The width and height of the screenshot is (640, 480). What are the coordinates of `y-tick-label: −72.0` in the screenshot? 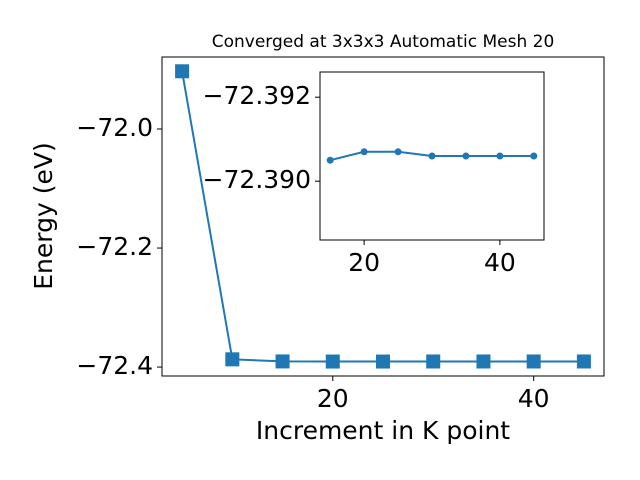 It's located at (114, 127).